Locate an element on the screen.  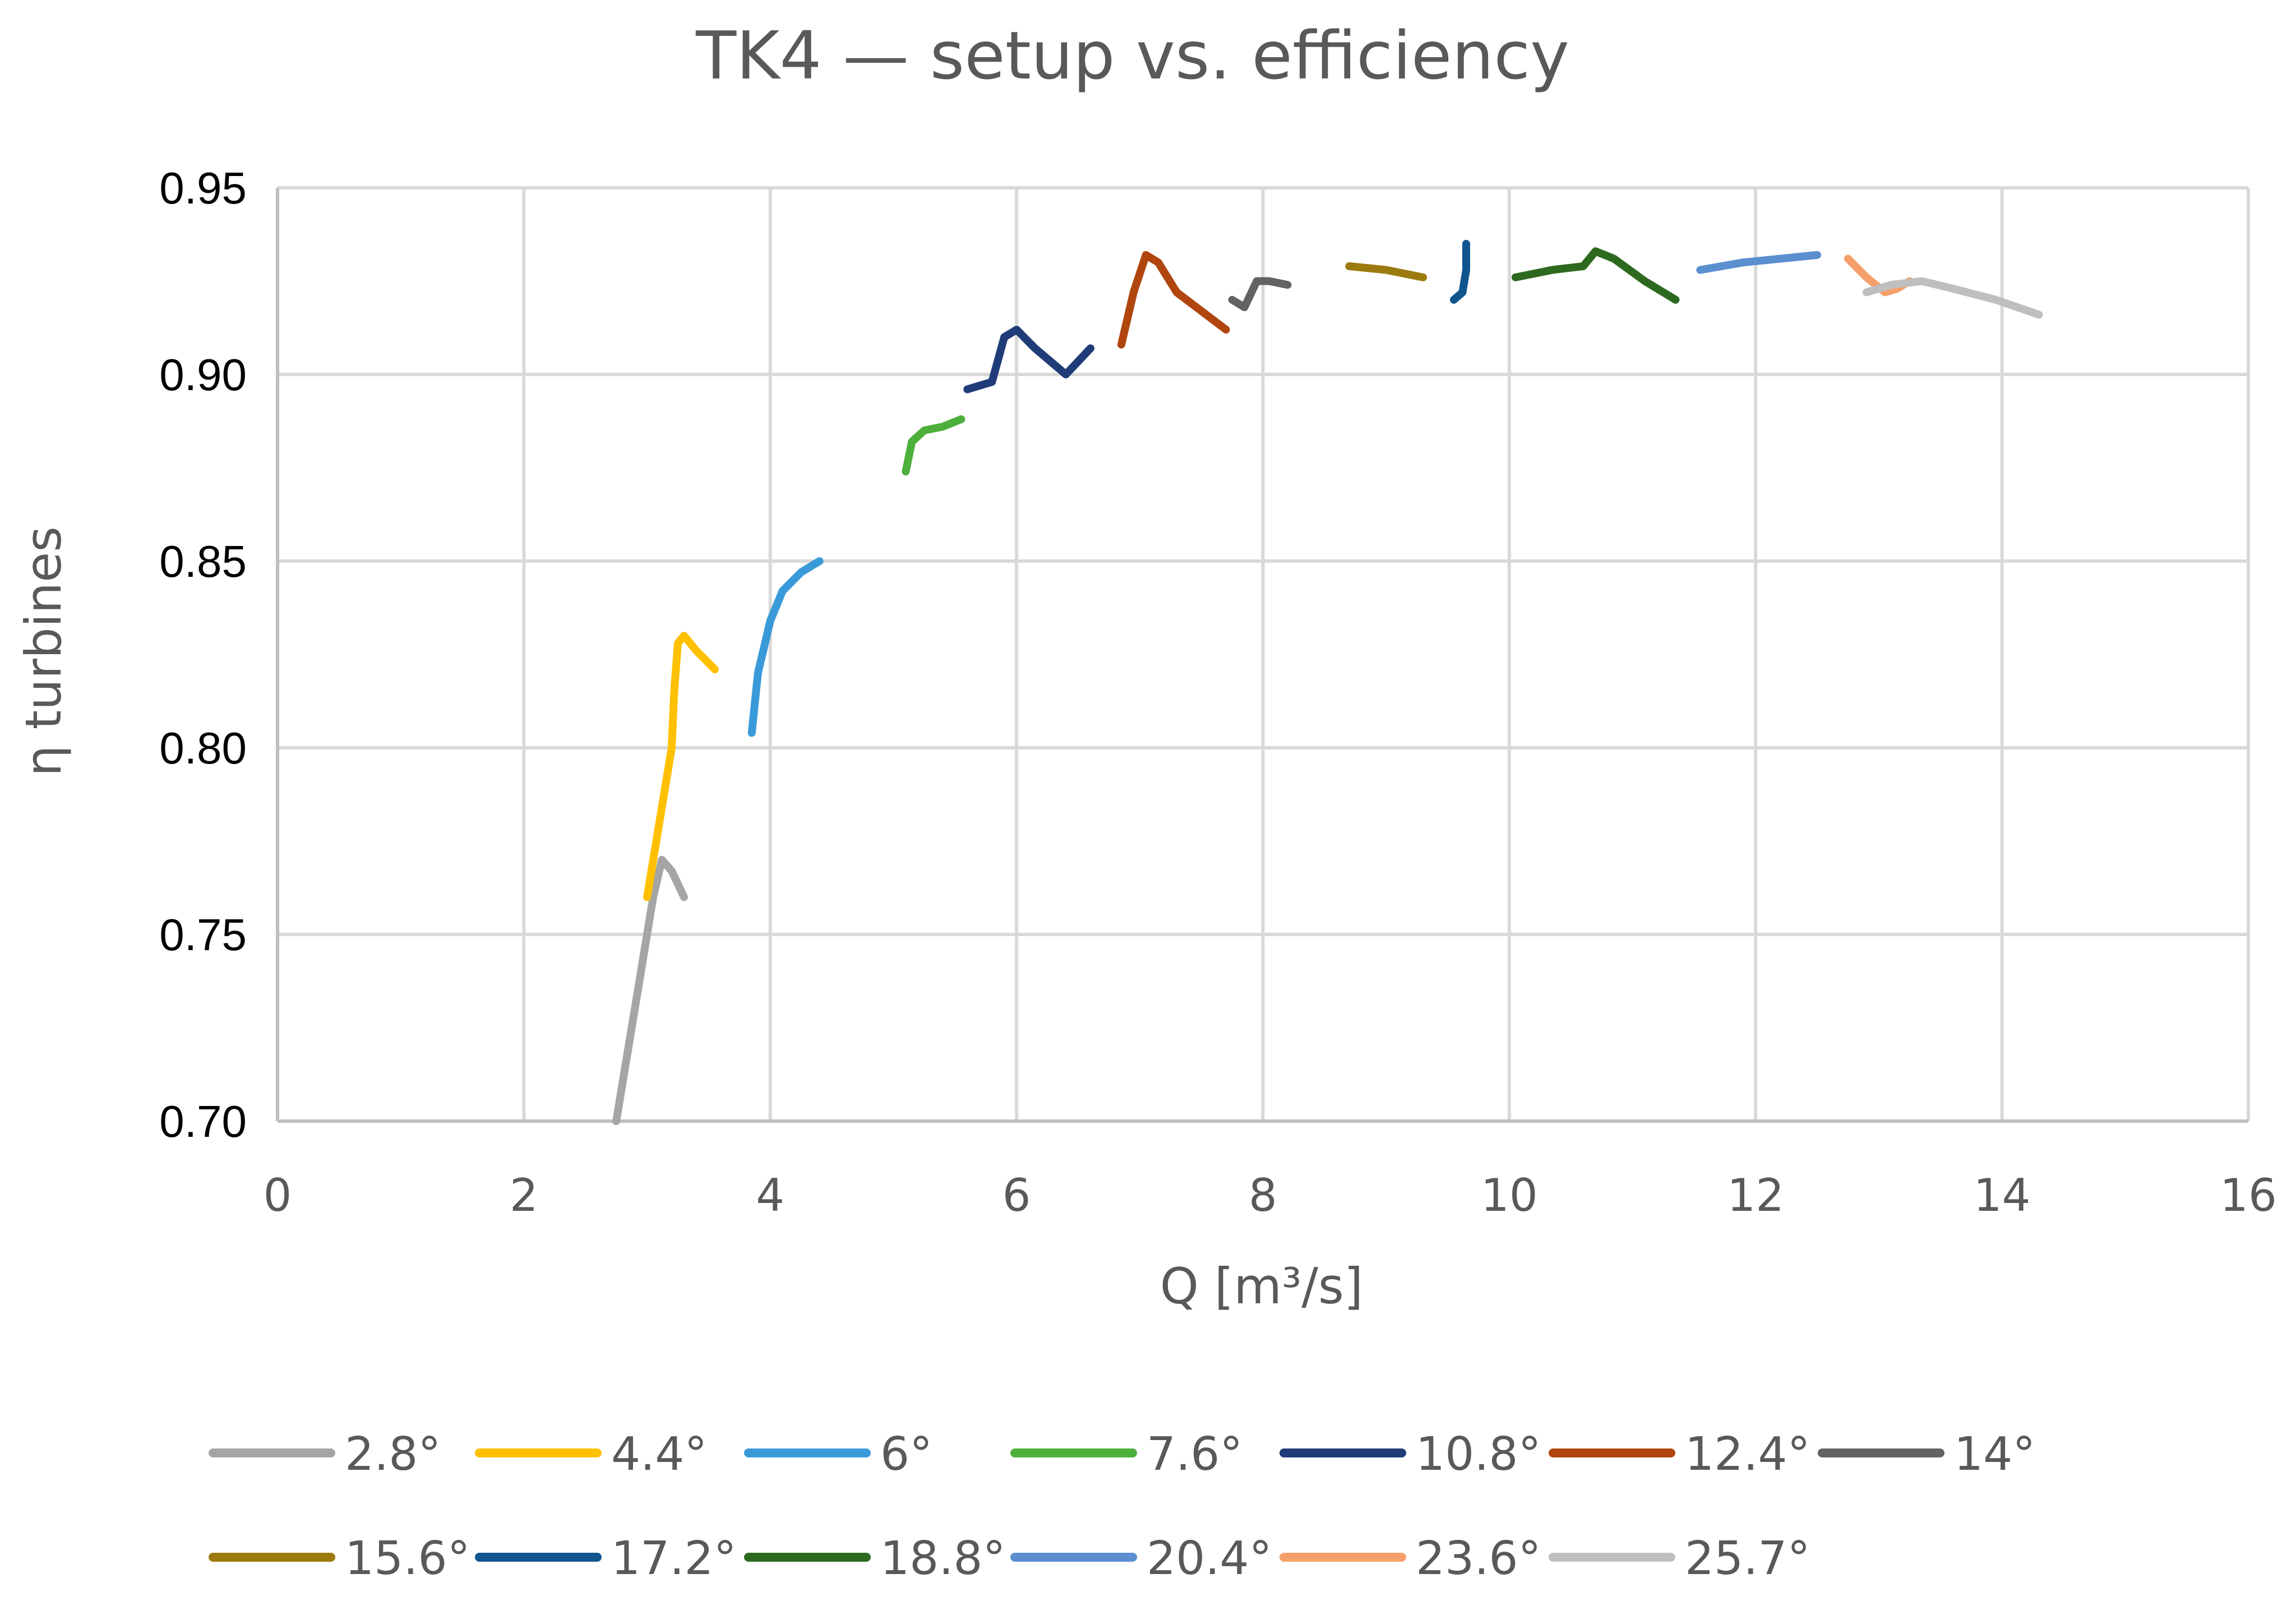
legend-label: 15.6° is located at coordinates (407, 1558).